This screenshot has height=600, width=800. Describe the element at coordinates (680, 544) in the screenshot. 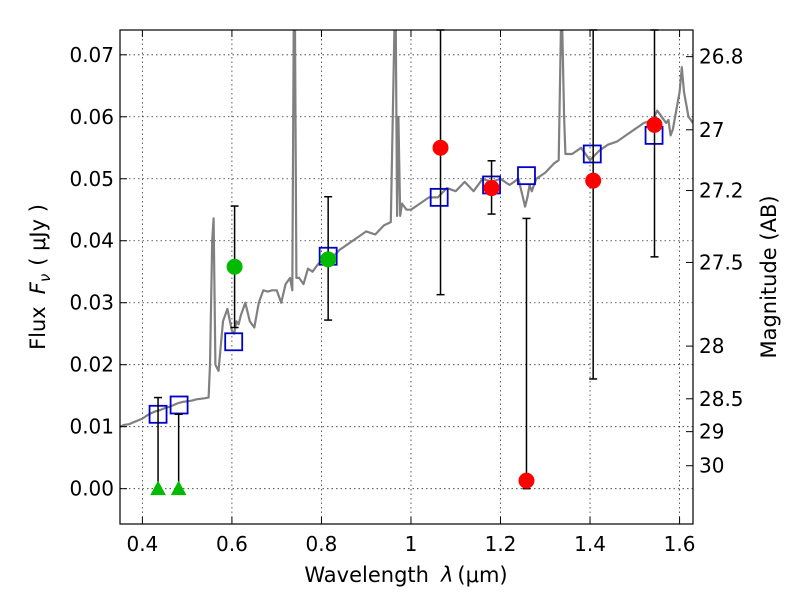

I see `x-tick-label: 1.6` at that location.